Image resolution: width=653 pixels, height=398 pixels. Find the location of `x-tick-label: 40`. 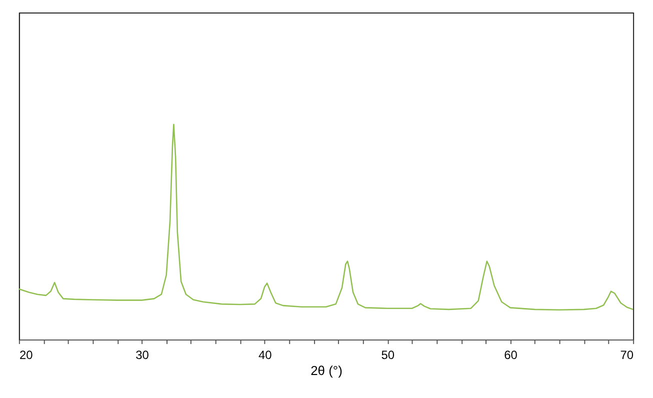

x-tick-label: 40 is located at coordinates (265, 355).